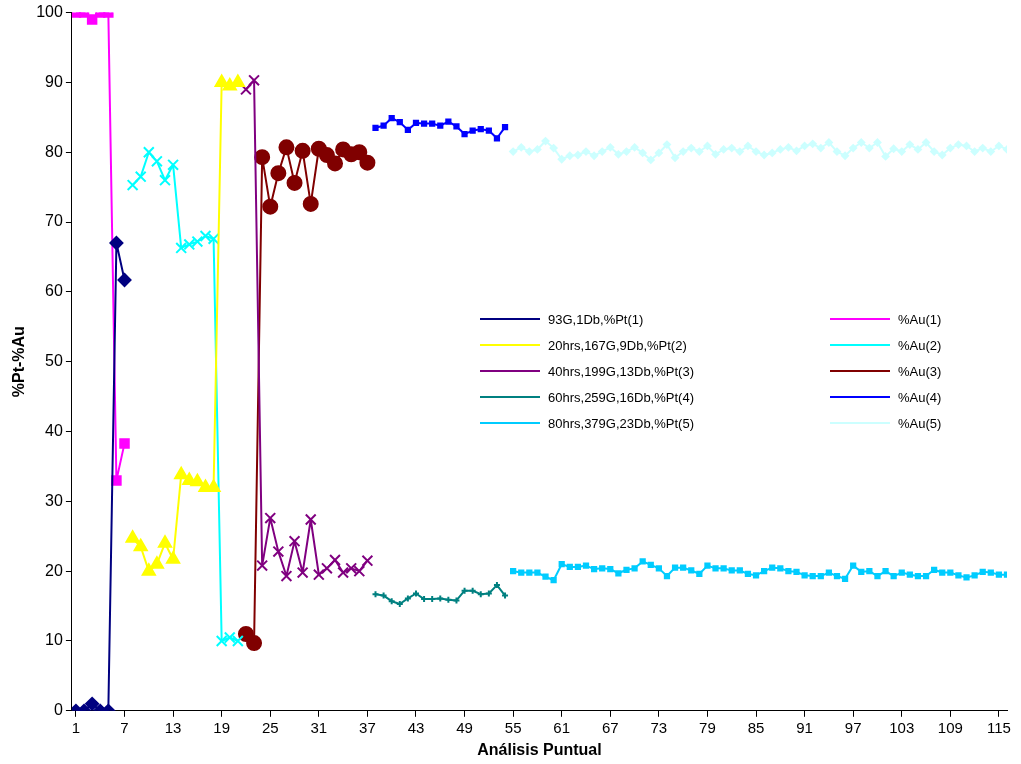  Describe the element at coordinates (920, 423) in the screenshot. I see `legend-label: %Au(5)` at that location.